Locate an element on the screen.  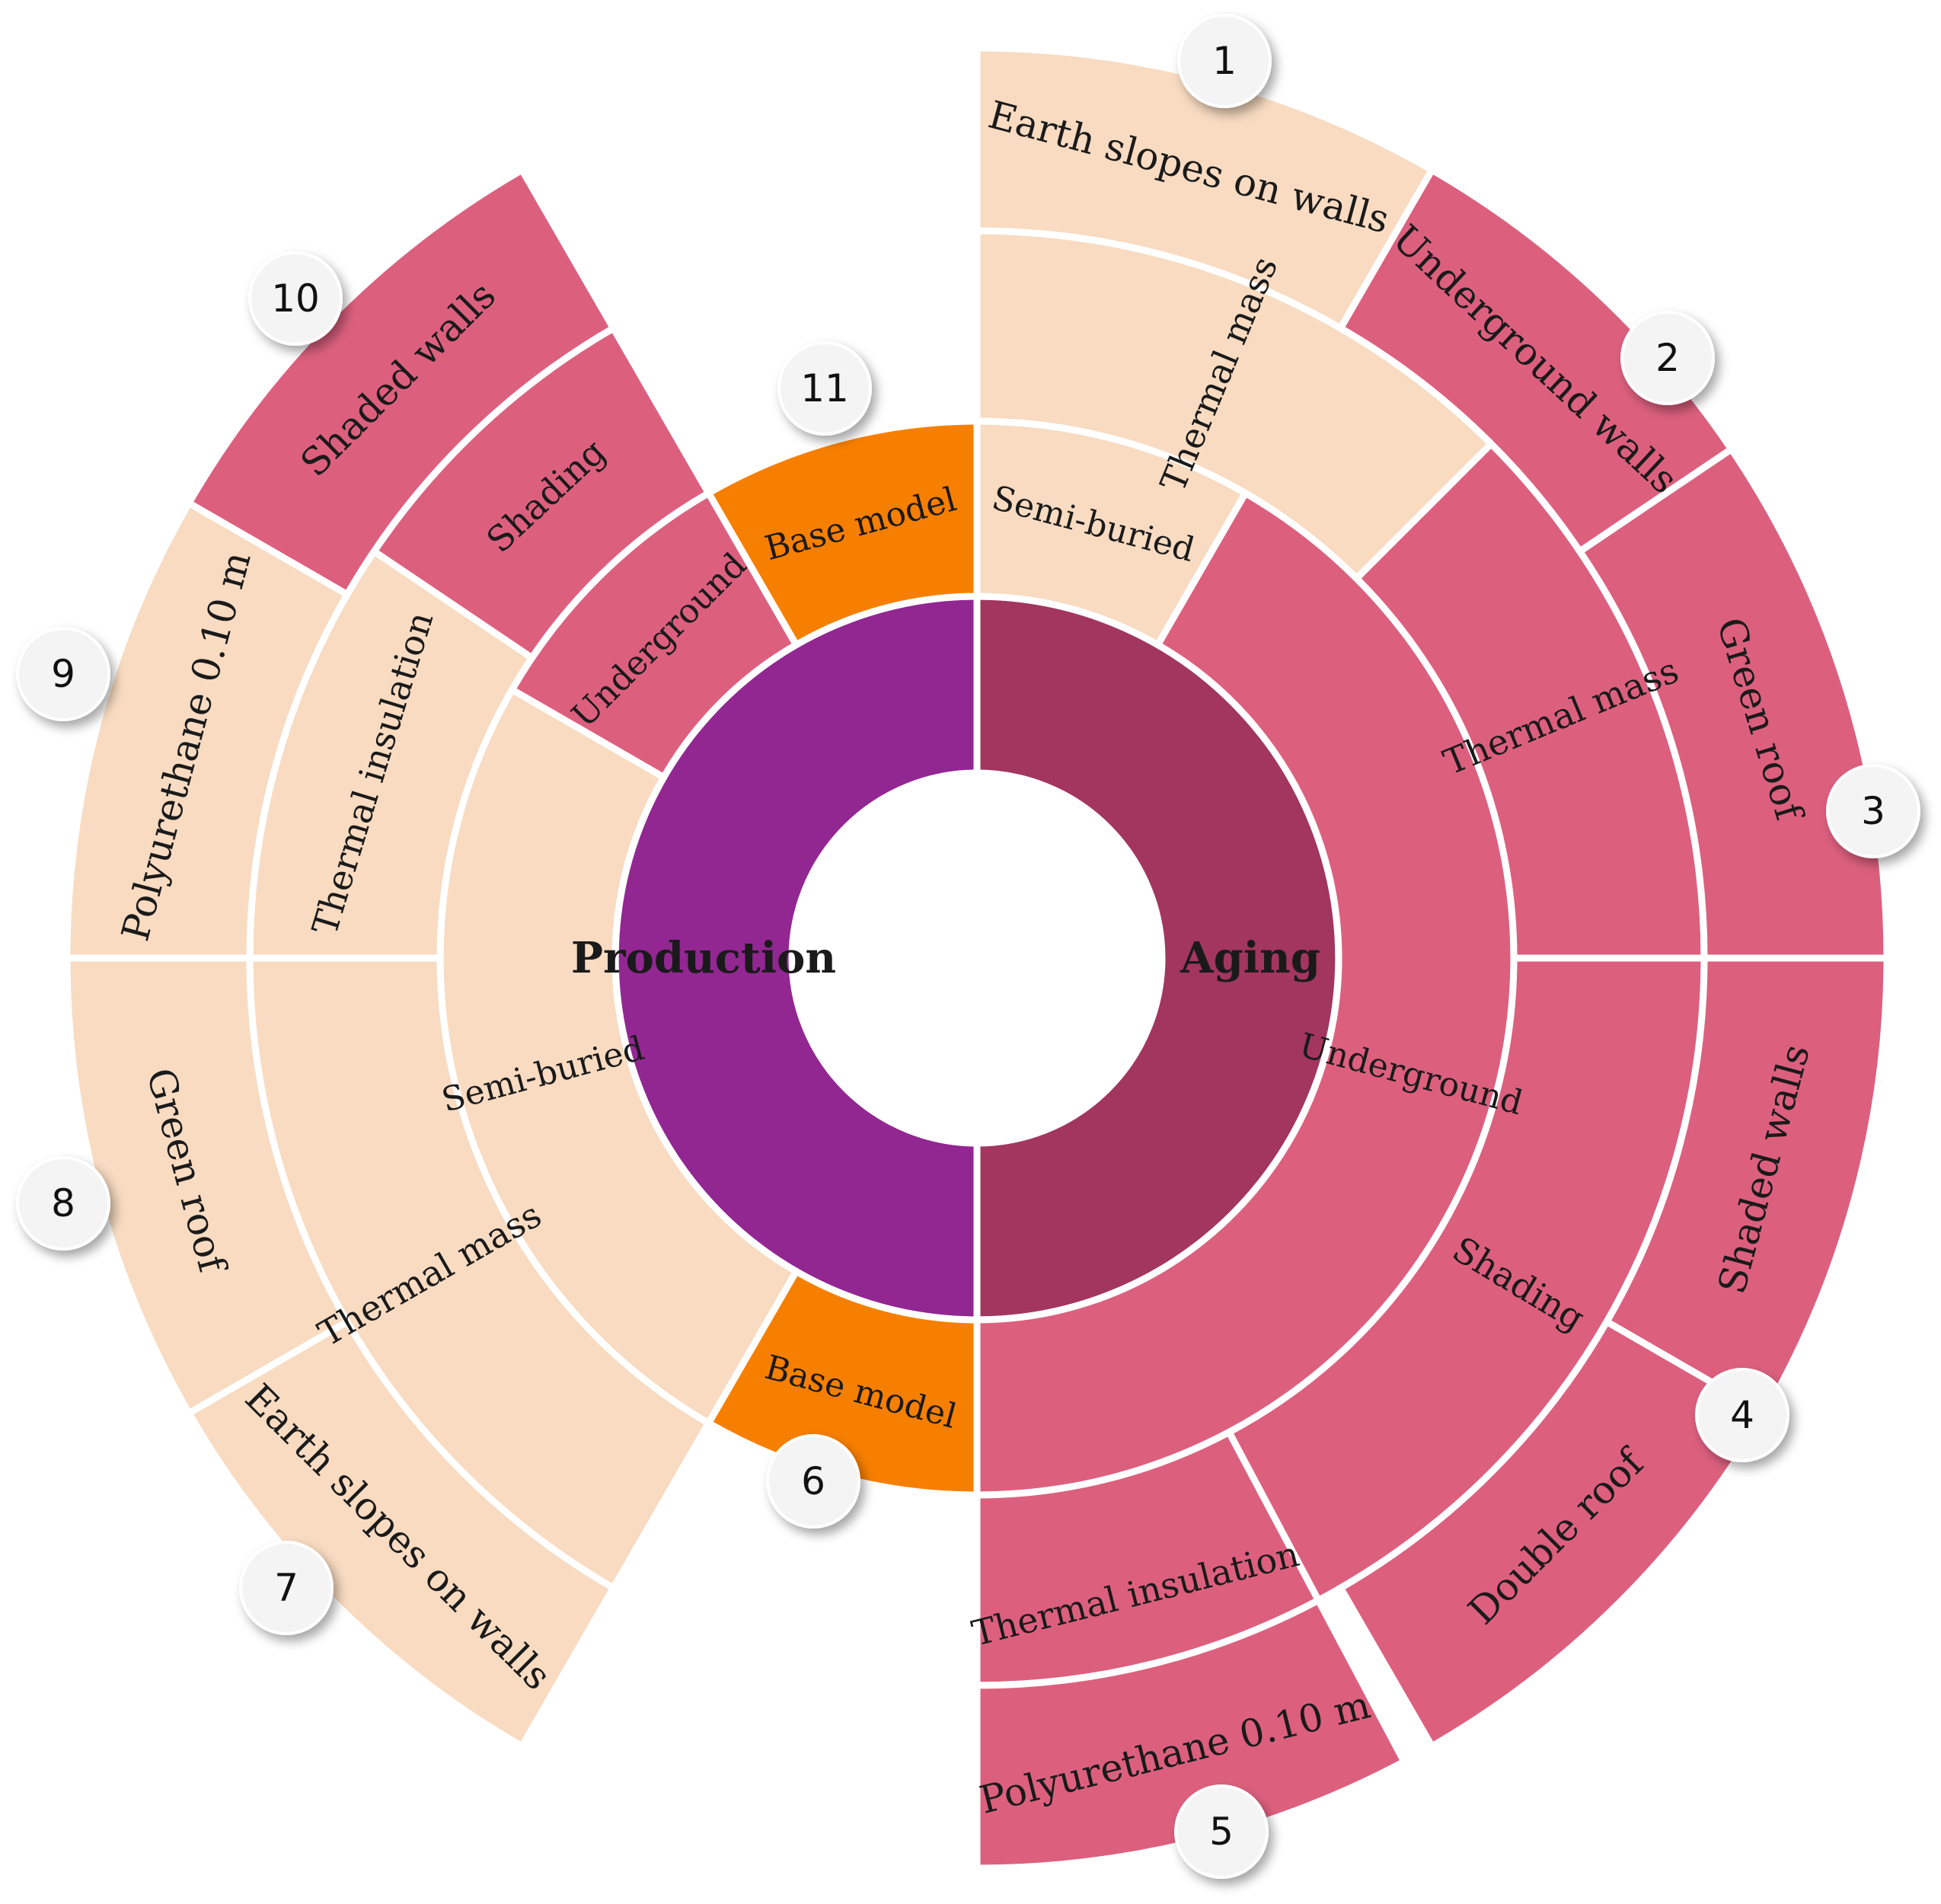
label-ring1-production: Production is located at coordinates (703, 958).